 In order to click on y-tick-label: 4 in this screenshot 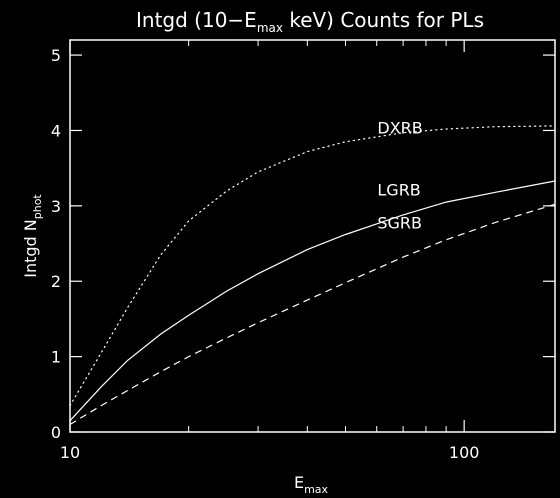, I will do `click(56, 130)`.